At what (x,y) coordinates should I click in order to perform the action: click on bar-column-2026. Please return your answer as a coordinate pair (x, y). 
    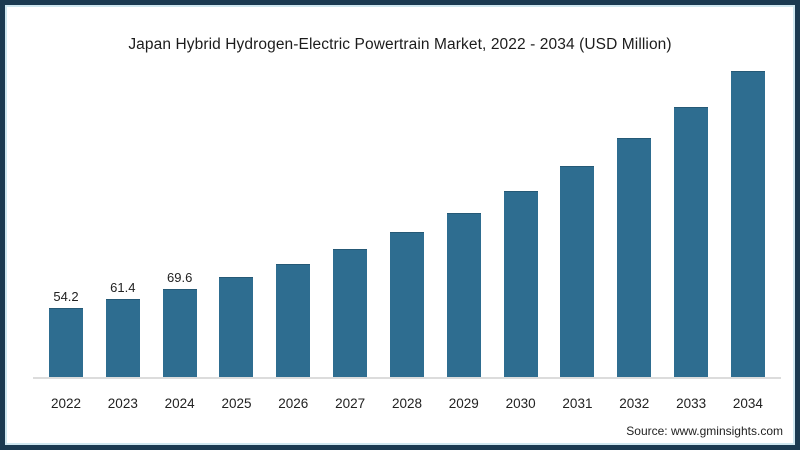
    Looking at the image, I should click on (293, 320).